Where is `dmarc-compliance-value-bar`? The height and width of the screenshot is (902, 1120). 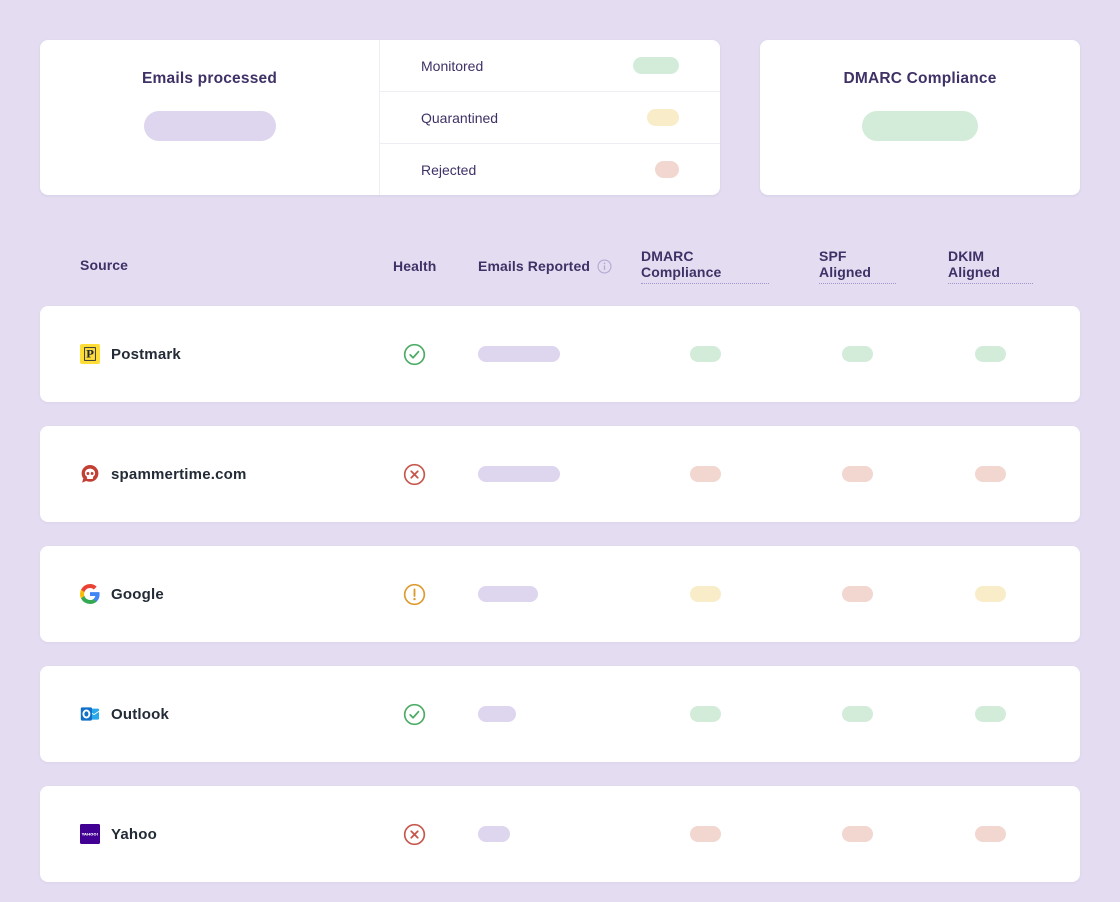 dmarc-compliance-value-bar is located at coordinates (920, 126).